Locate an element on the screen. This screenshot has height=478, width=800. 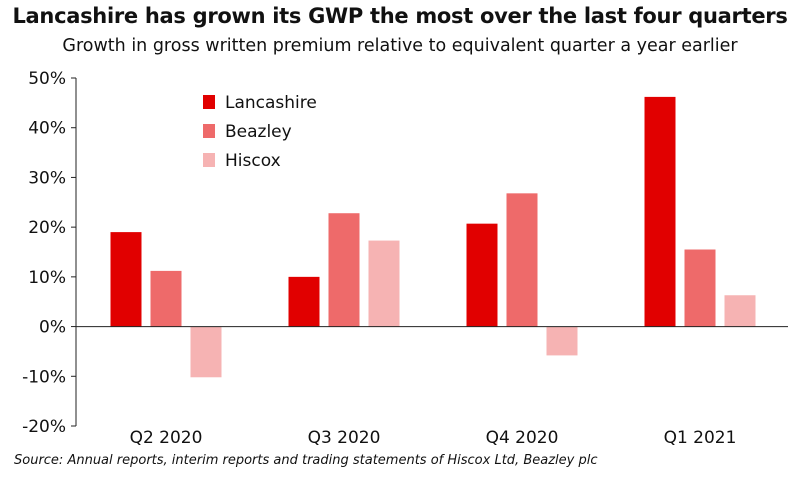
bar-lancashire-q4-2020 is located at coordinates (482, 275).